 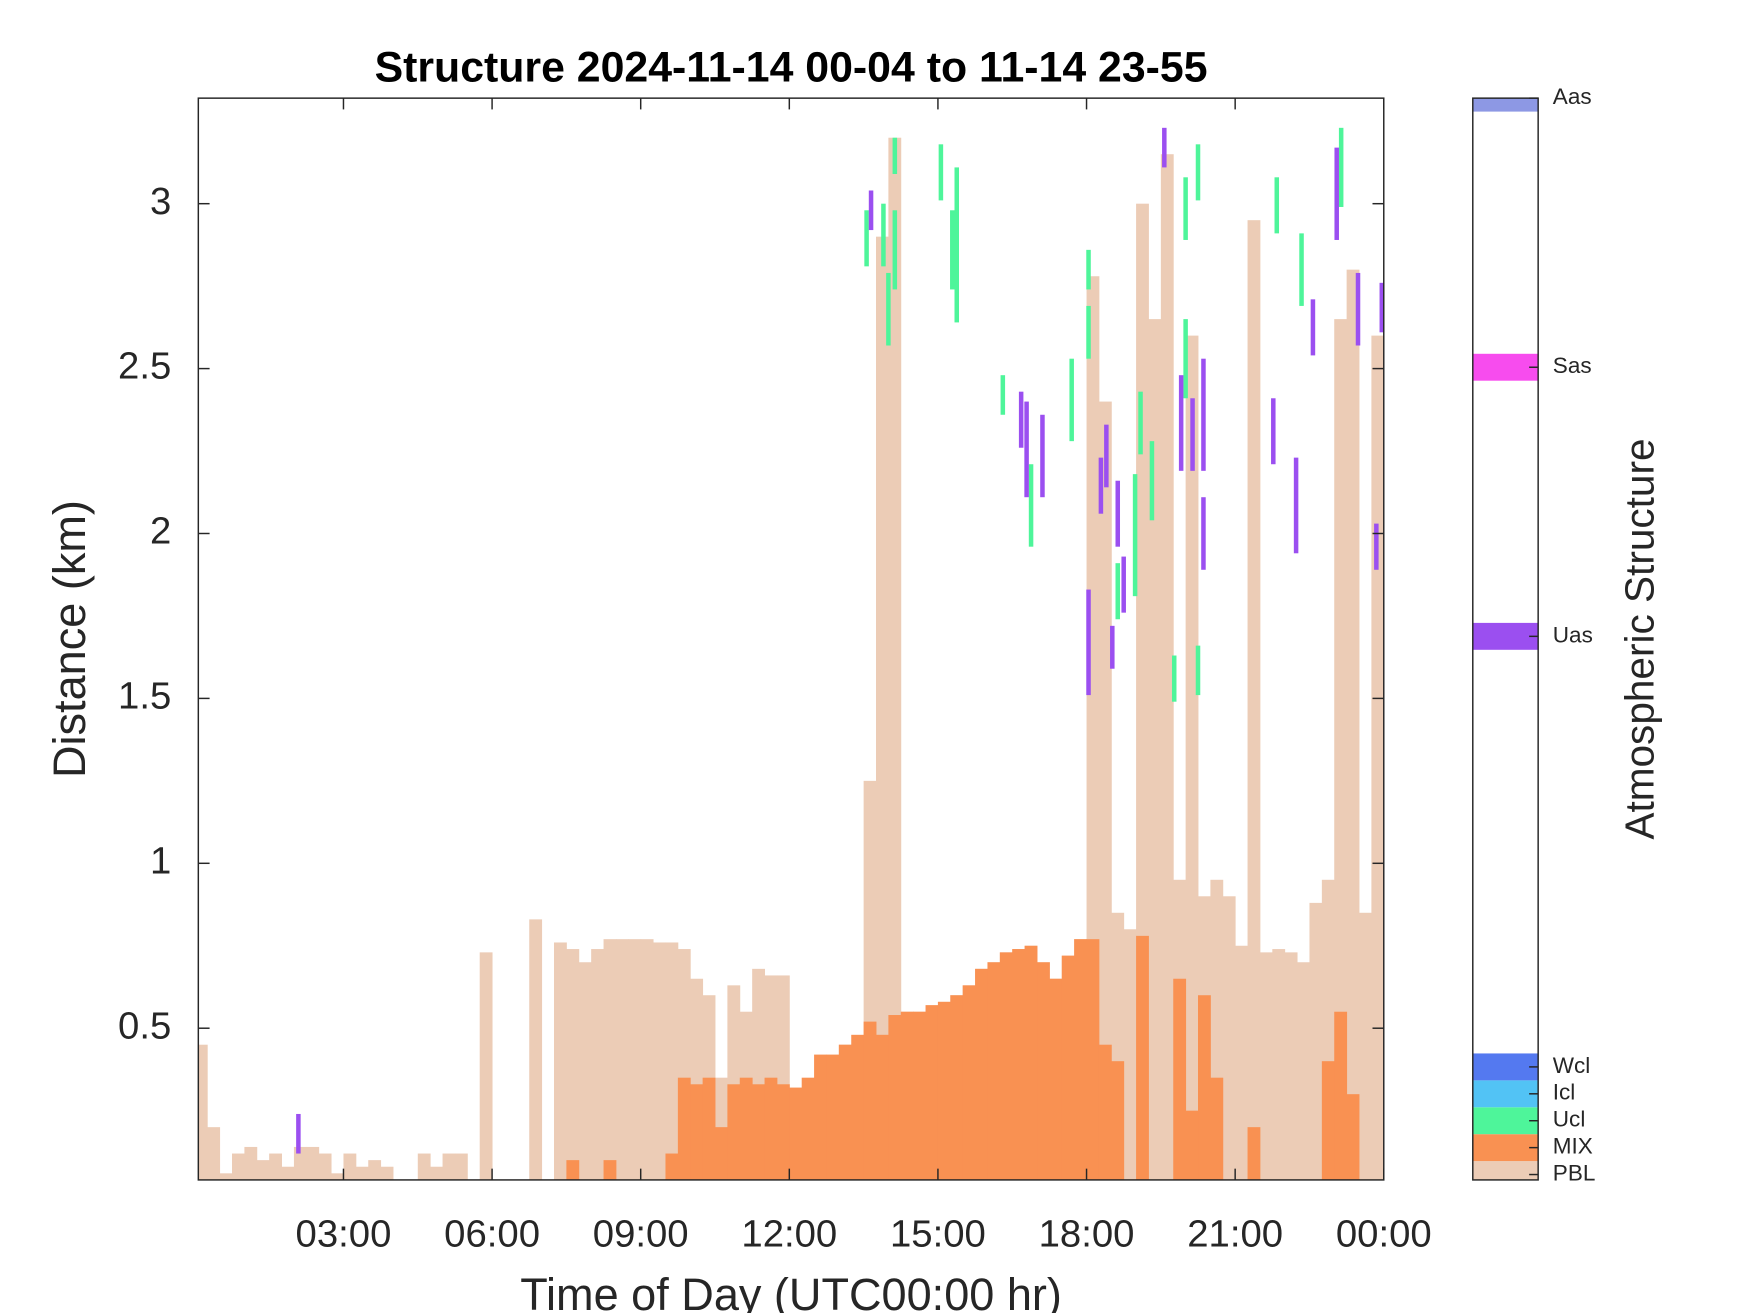 I want to click on y-axis-label: Distance (km), so click(x=69, y=639).